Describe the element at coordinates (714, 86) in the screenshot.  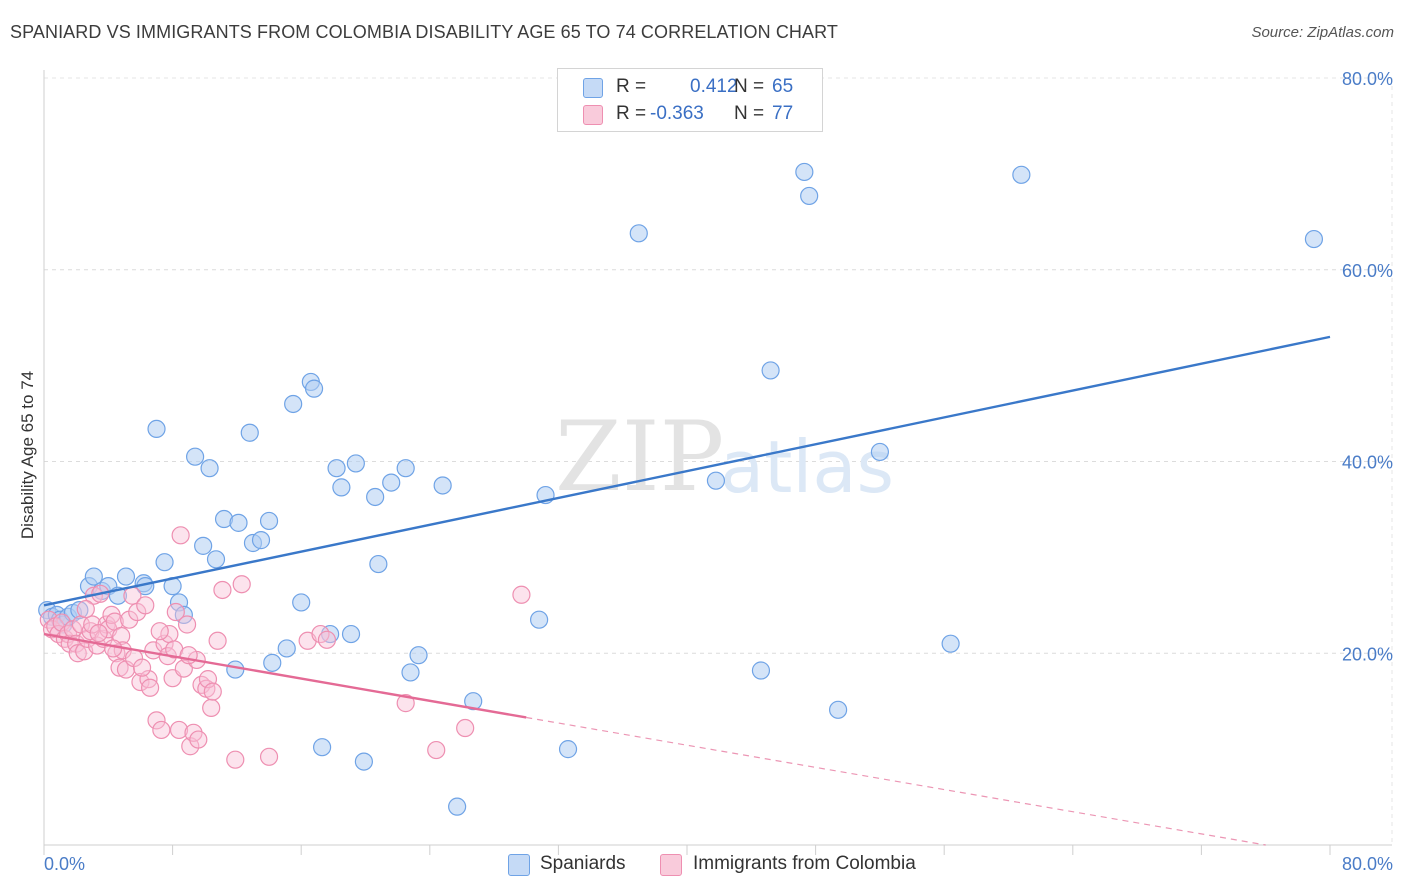
I see `legend-r-value: 0.412` at that location.